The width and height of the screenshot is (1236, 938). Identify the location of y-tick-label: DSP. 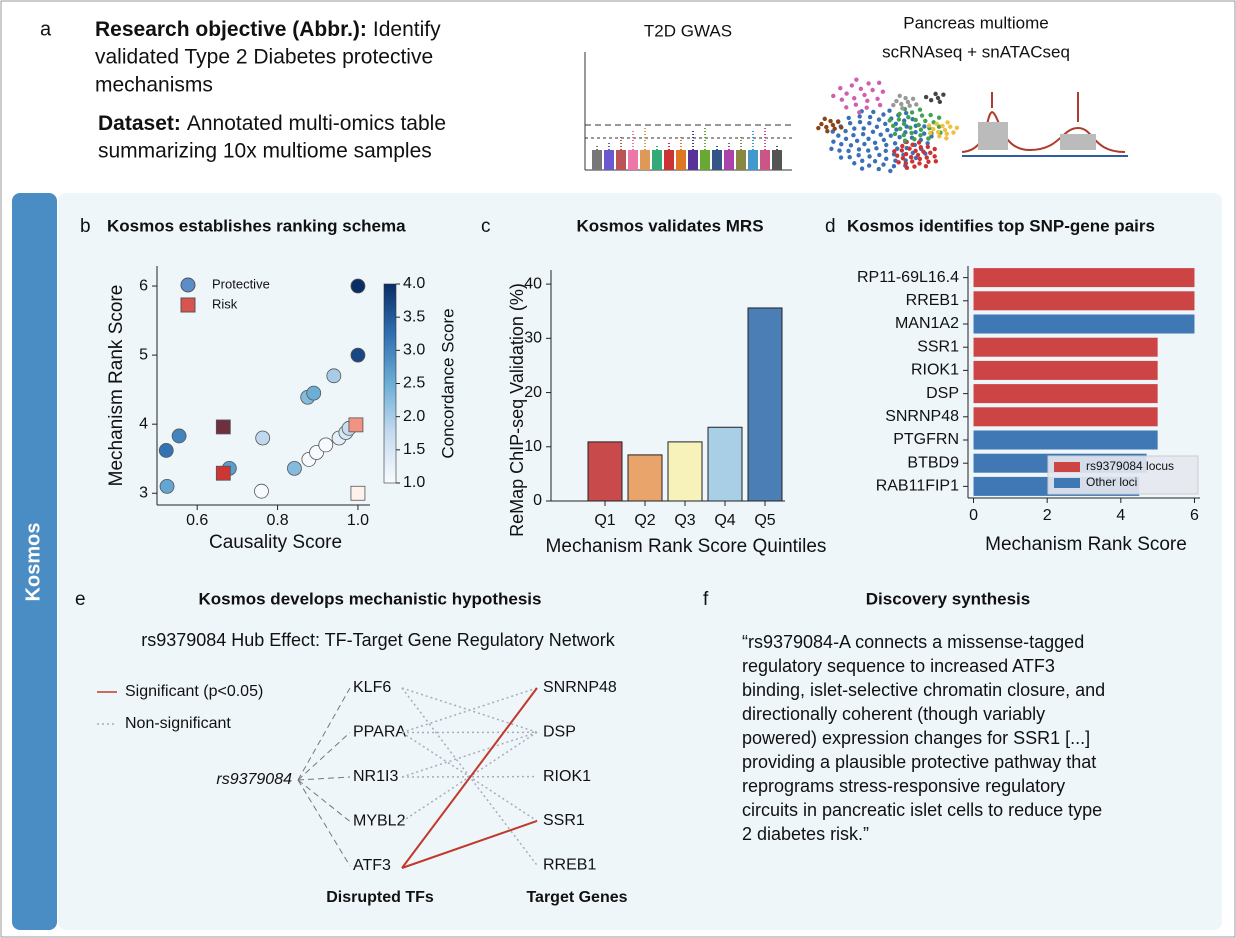
(942, 393).